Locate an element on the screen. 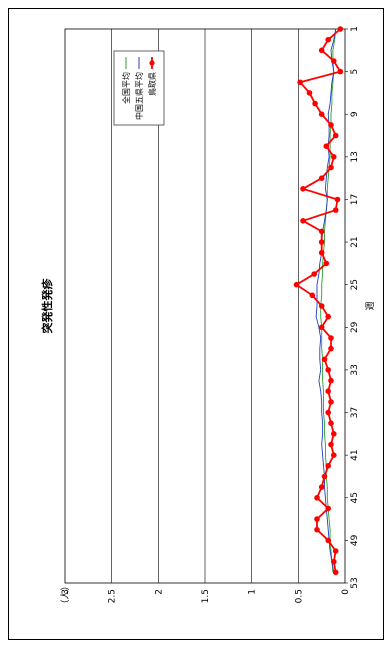  x-tick-label-9: 37 is located at coordinates (355, 412).